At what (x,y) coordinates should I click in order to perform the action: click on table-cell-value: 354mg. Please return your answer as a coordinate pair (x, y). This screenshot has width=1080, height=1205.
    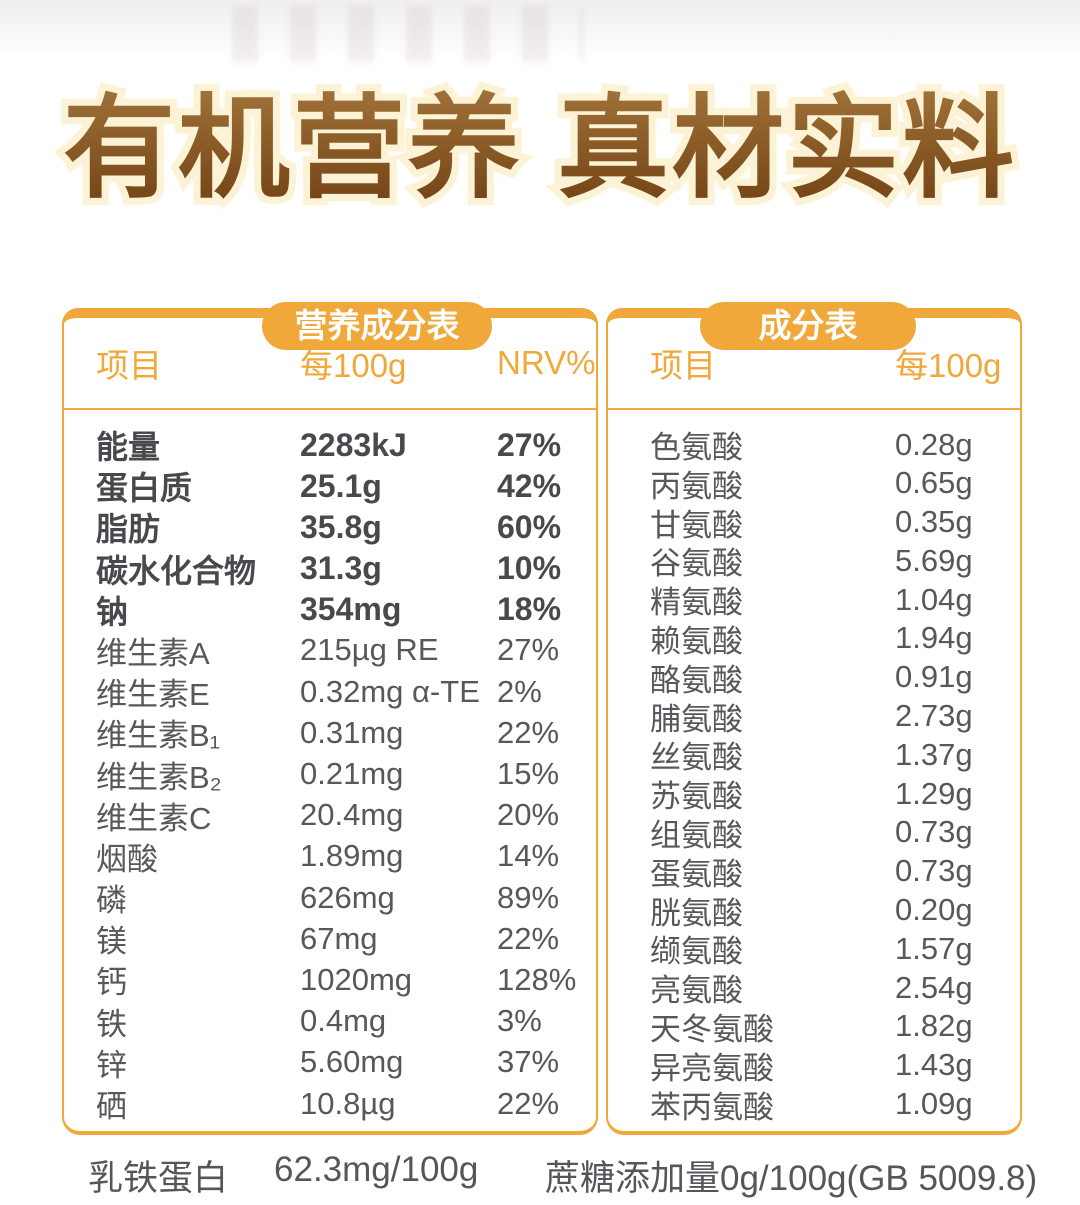
    Looking at the image, I should click on (351, 609).